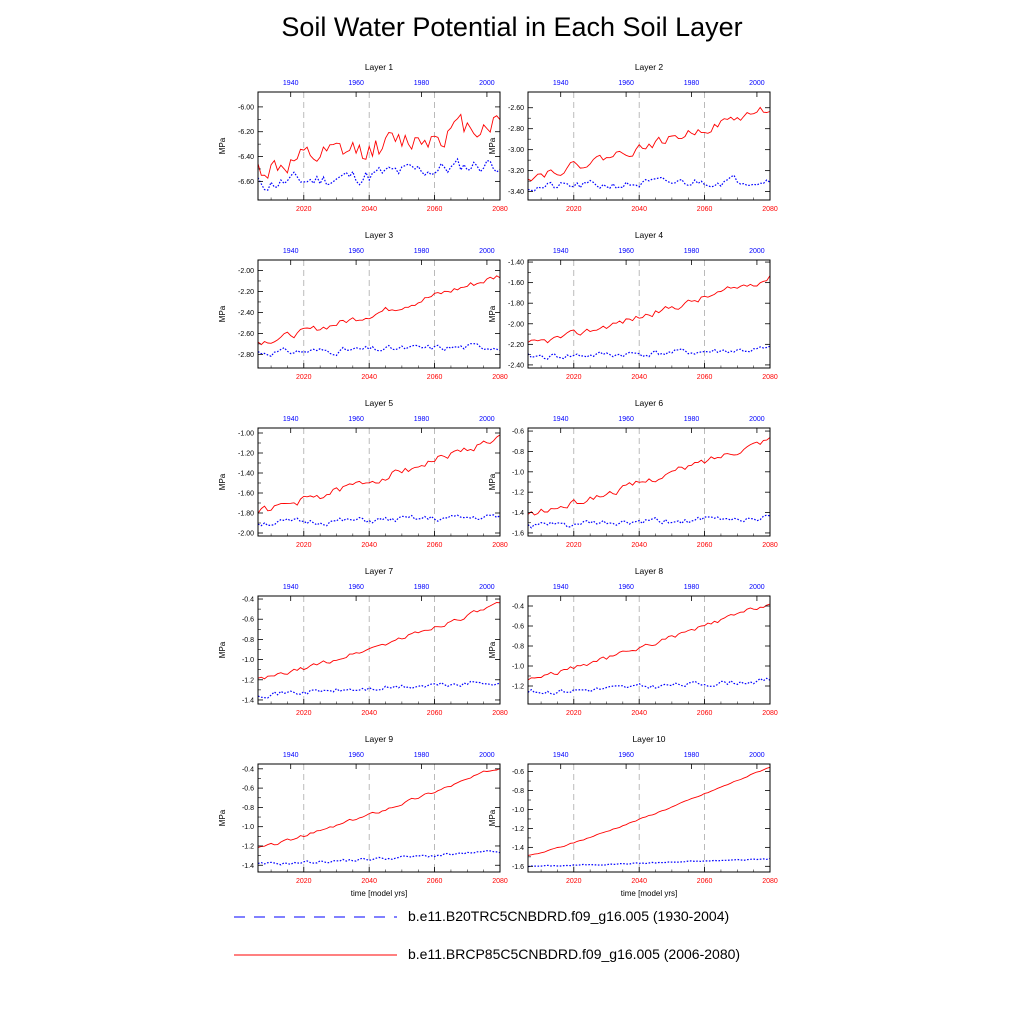  What do you see at coordinates (516, 129) in the screenshot?
I see `y-tick-label: -2.80` at bounding box center [516, 129].